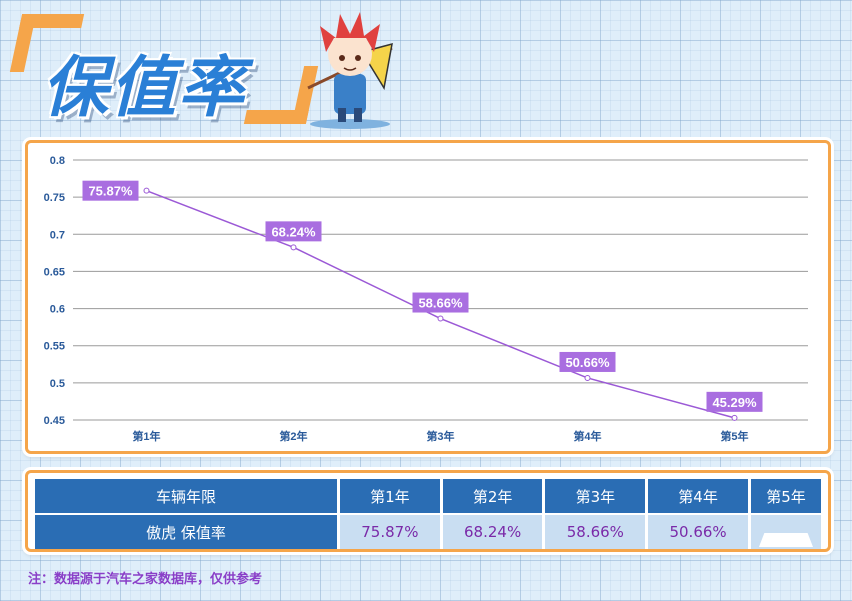  What do you see at coordinates (54, 198) in the screenshot?
I see `y-tick-label: 0.75` at bounding box center [54, 198].